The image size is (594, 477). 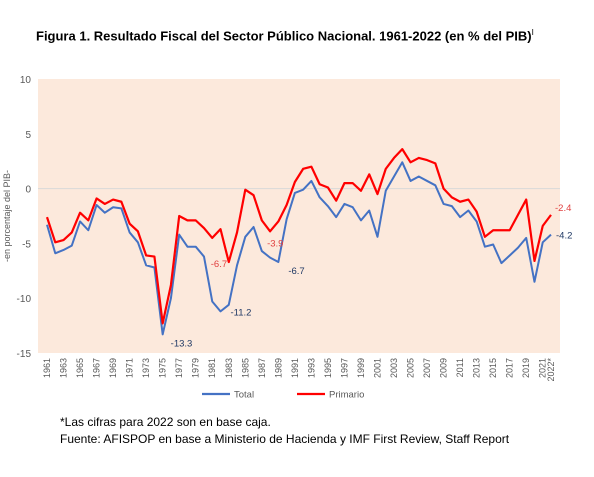 What do you see at coordinates (241, 312) in the screenshot?
I see `data-label: -11.2` at bounding box center [241, 312].